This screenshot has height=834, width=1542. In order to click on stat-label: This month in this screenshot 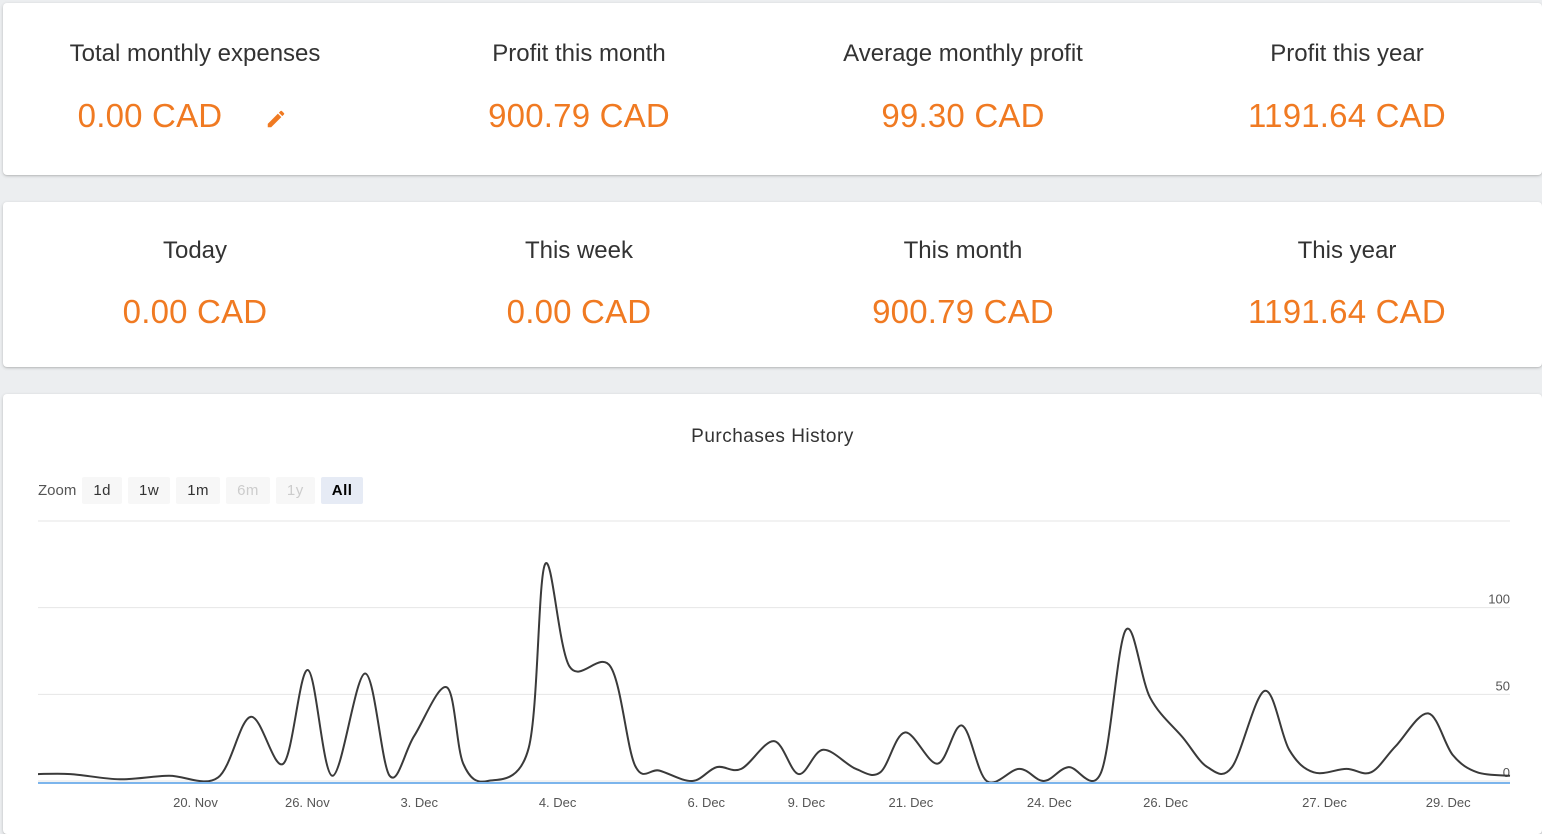, I will do `click(963, 250)`.